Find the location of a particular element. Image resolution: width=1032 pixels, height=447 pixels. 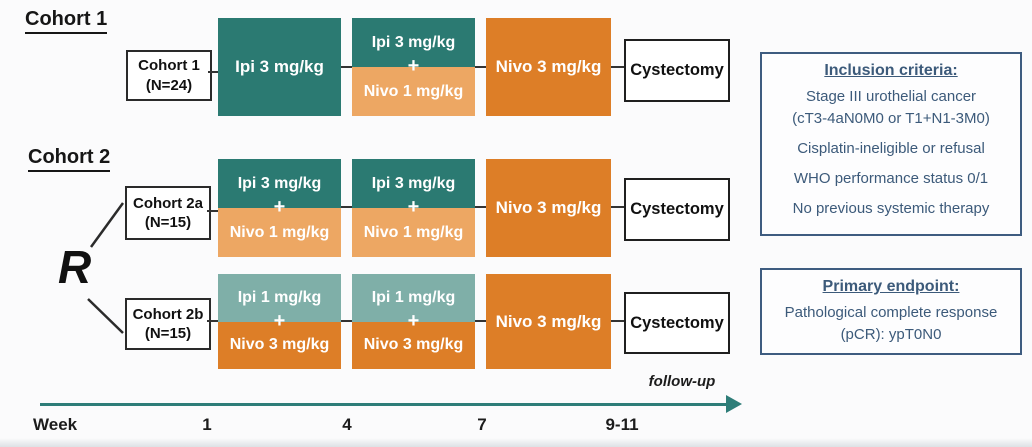

inclusion-line: WHO performance status 0/1 is located at coordinates (891, 178).